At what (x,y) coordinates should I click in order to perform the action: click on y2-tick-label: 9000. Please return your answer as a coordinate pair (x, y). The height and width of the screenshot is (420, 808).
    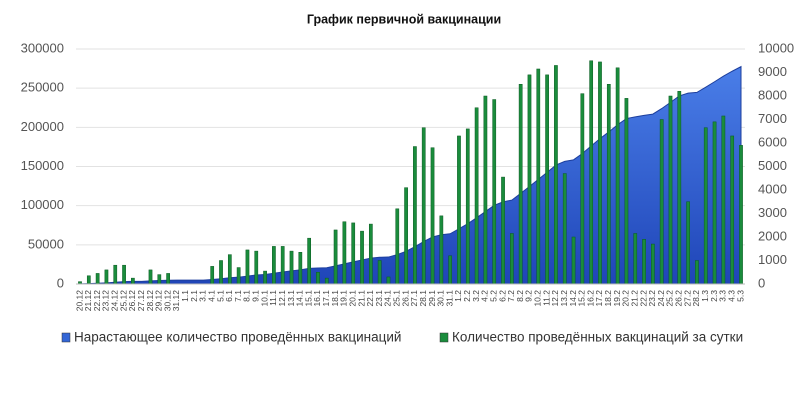
    Looking at the image, I should click on (772, 71).